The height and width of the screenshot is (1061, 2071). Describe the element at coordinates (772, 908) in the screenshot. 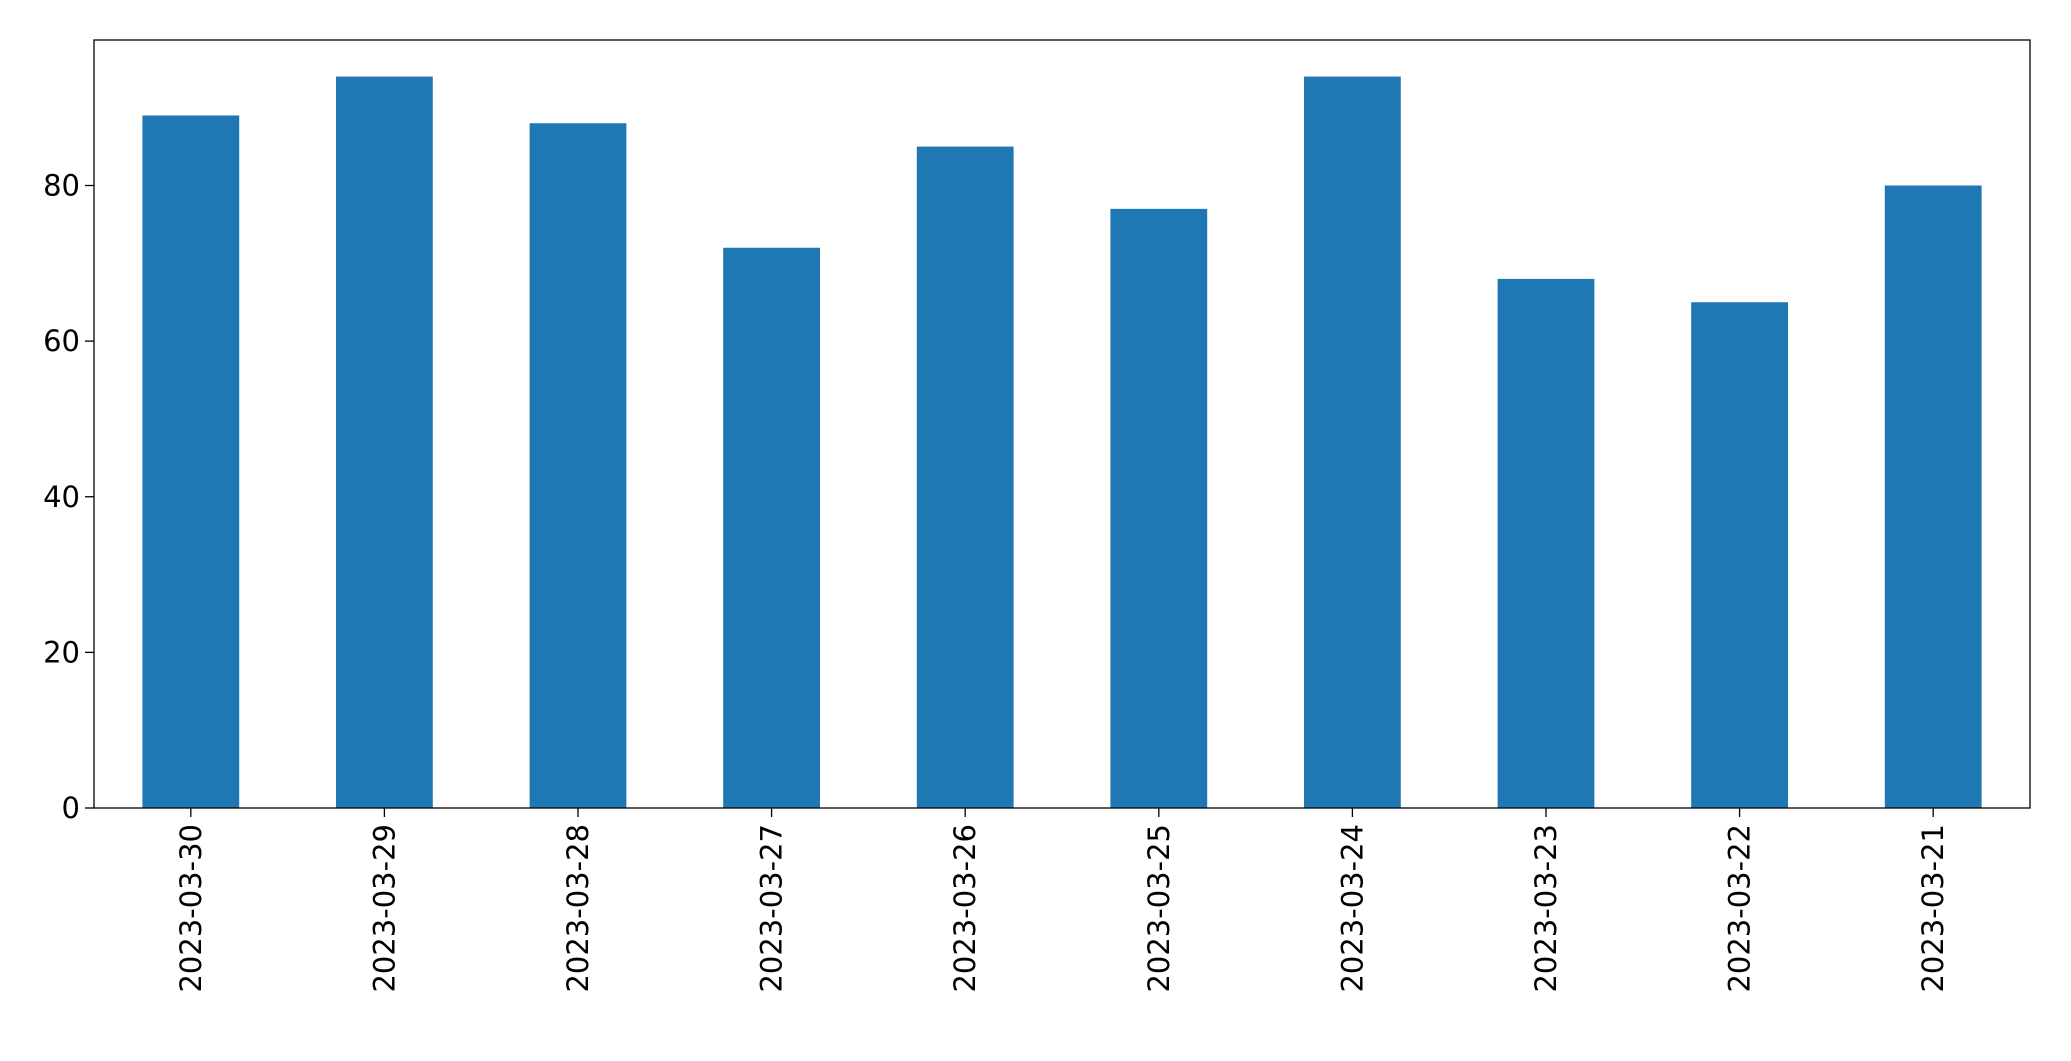

I see `x-tick-label: 2023-03-27` at that location.